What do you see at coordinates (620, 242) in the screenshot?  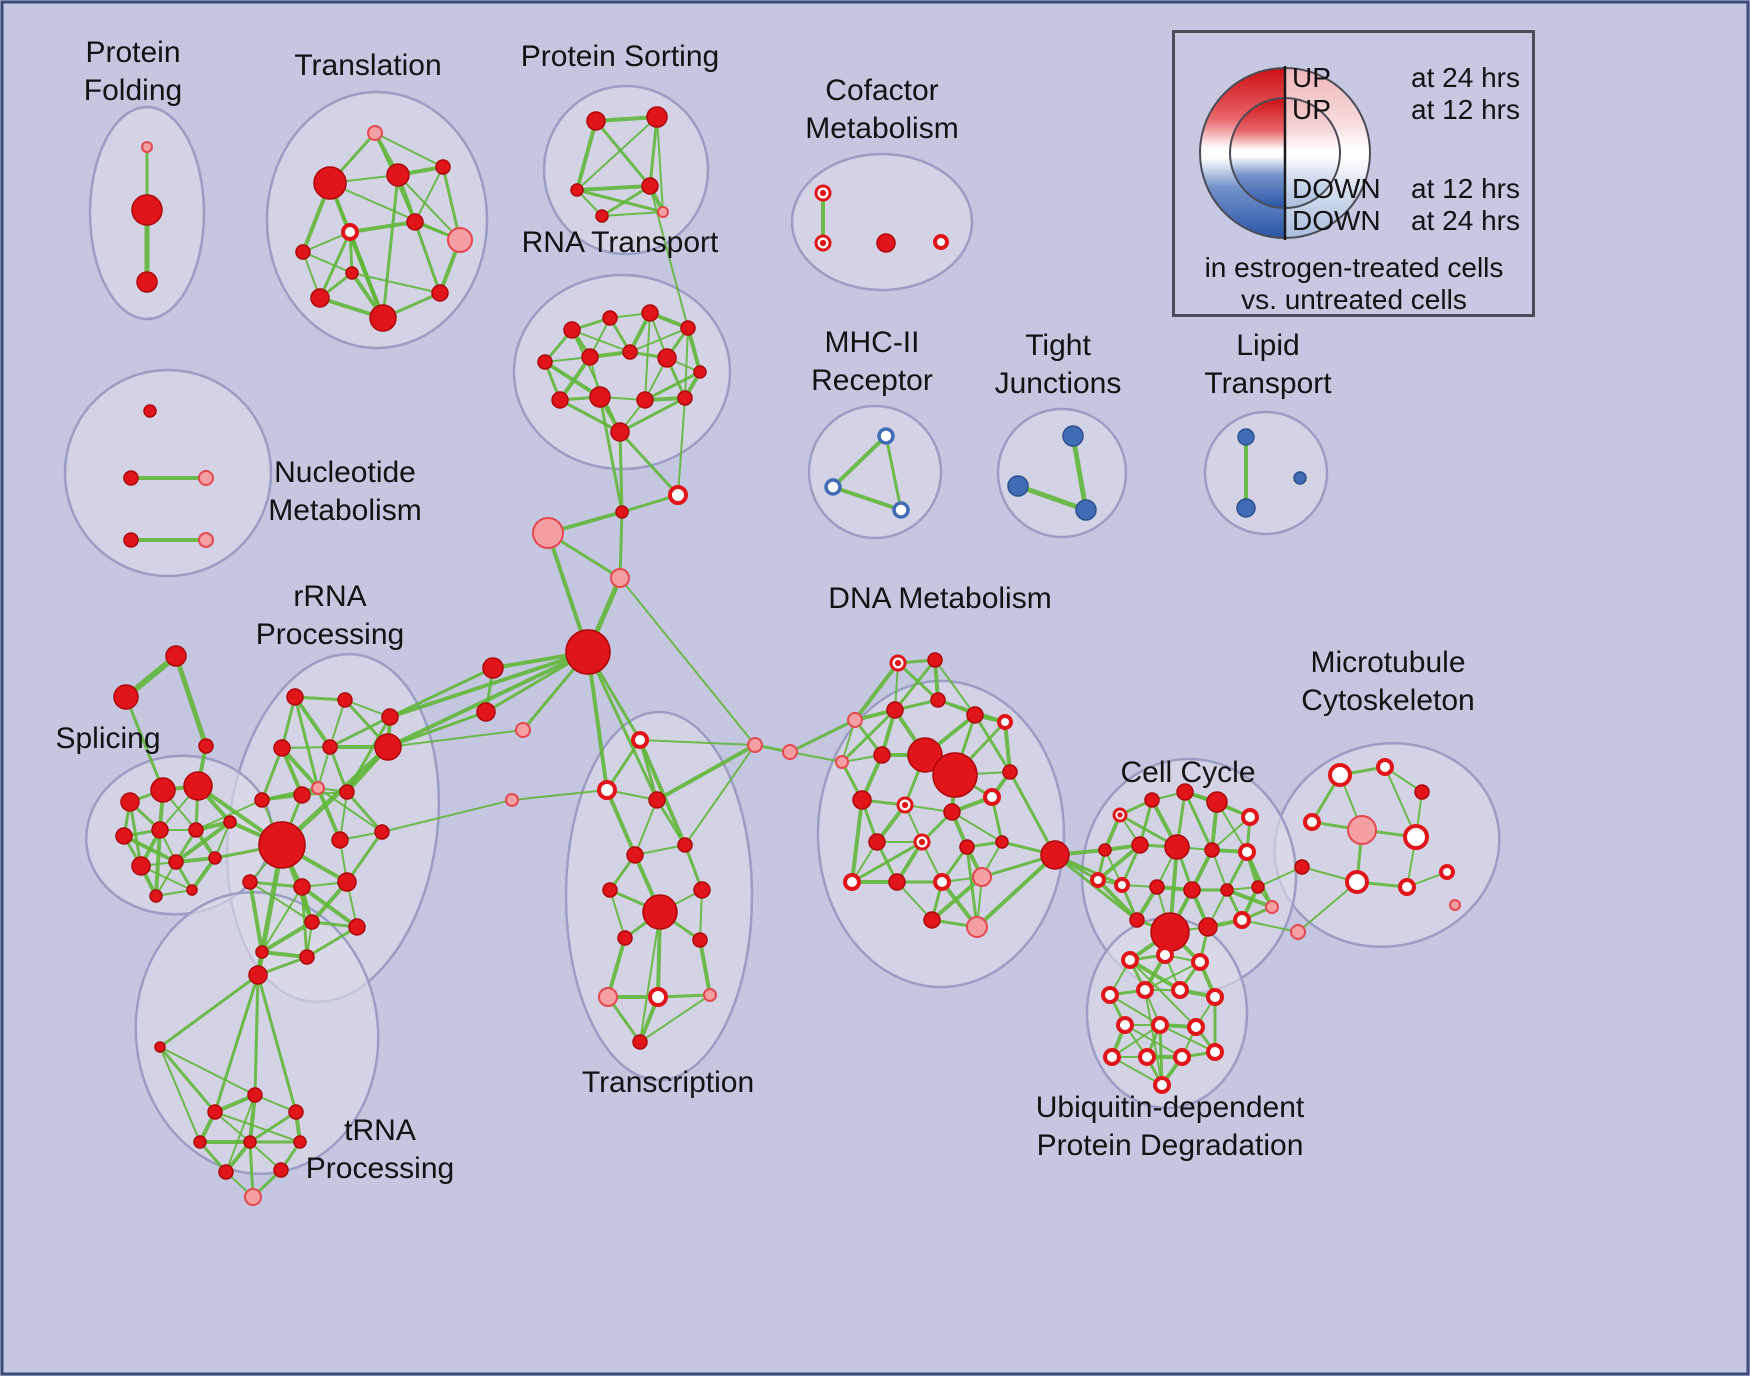 I see `cluster-label-rna-transport: RNA Transport` at bounding box center [620, 242].